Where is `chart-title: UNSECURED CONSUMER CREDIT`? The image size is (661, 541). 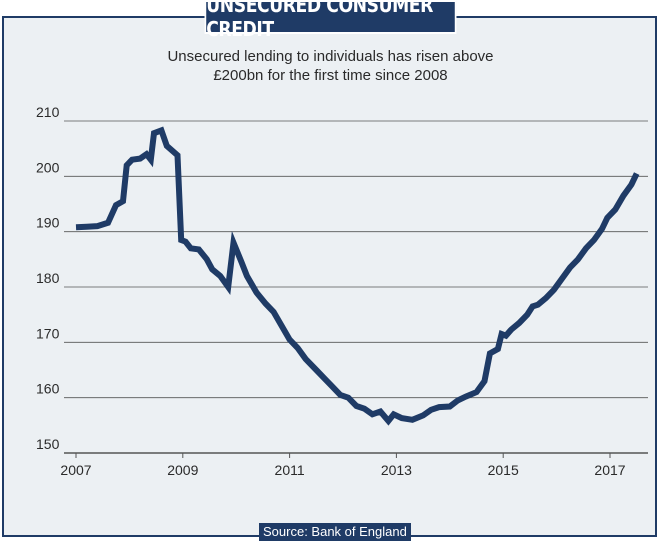 chart-title: UNSECURED CONSUMER CREDIT is located at coordinates (330, 20).